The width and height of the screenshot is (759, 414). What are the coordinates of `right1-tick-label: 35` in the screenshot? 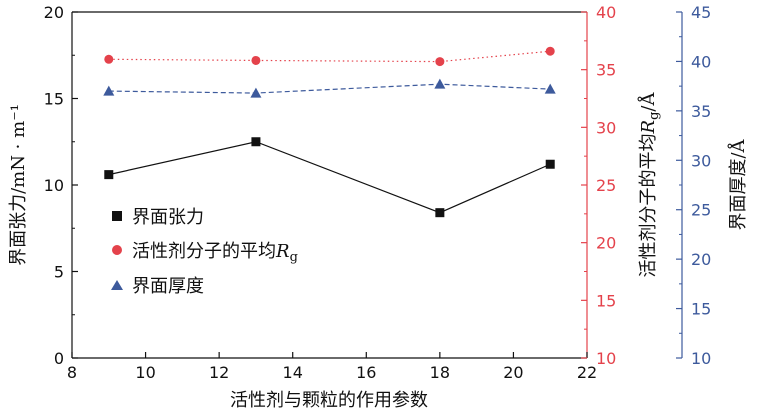 It's located at (606, 70).